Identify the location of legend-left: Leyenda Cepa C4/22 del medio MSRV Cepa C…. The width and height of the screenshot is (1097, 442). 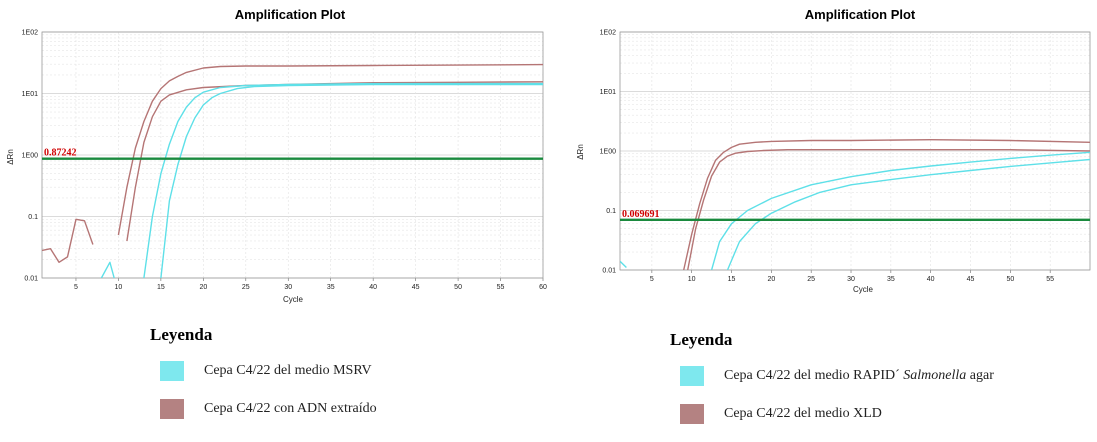
(263, 381).